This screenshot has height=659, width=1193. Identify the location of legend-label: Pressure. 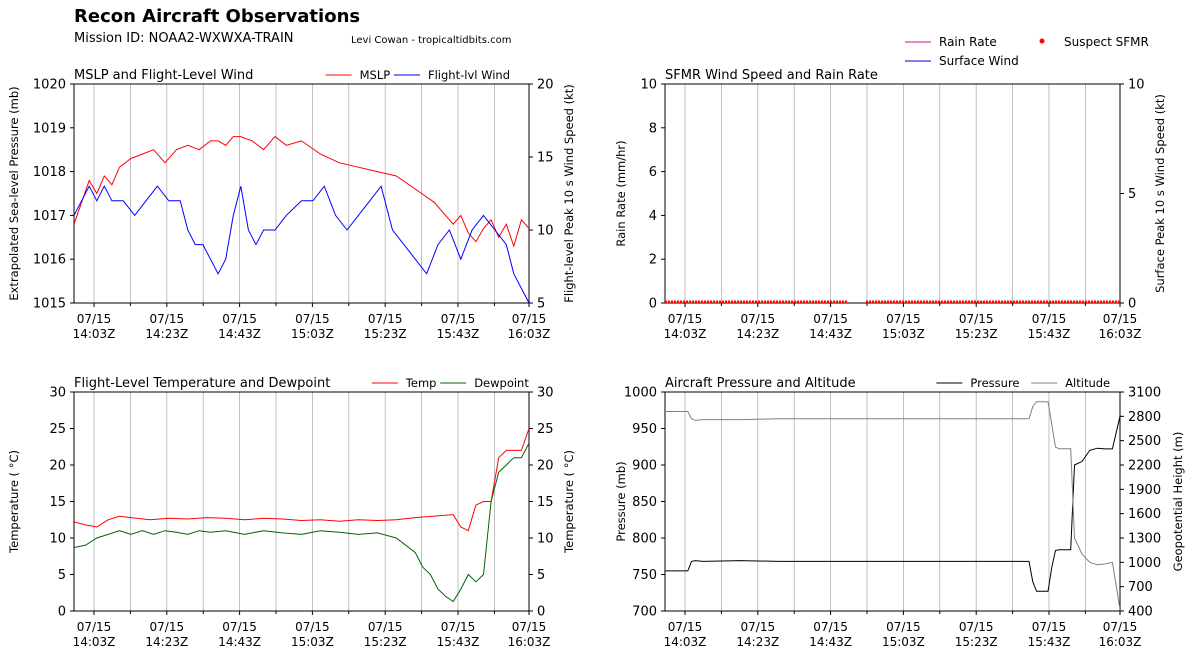
(994, 383).